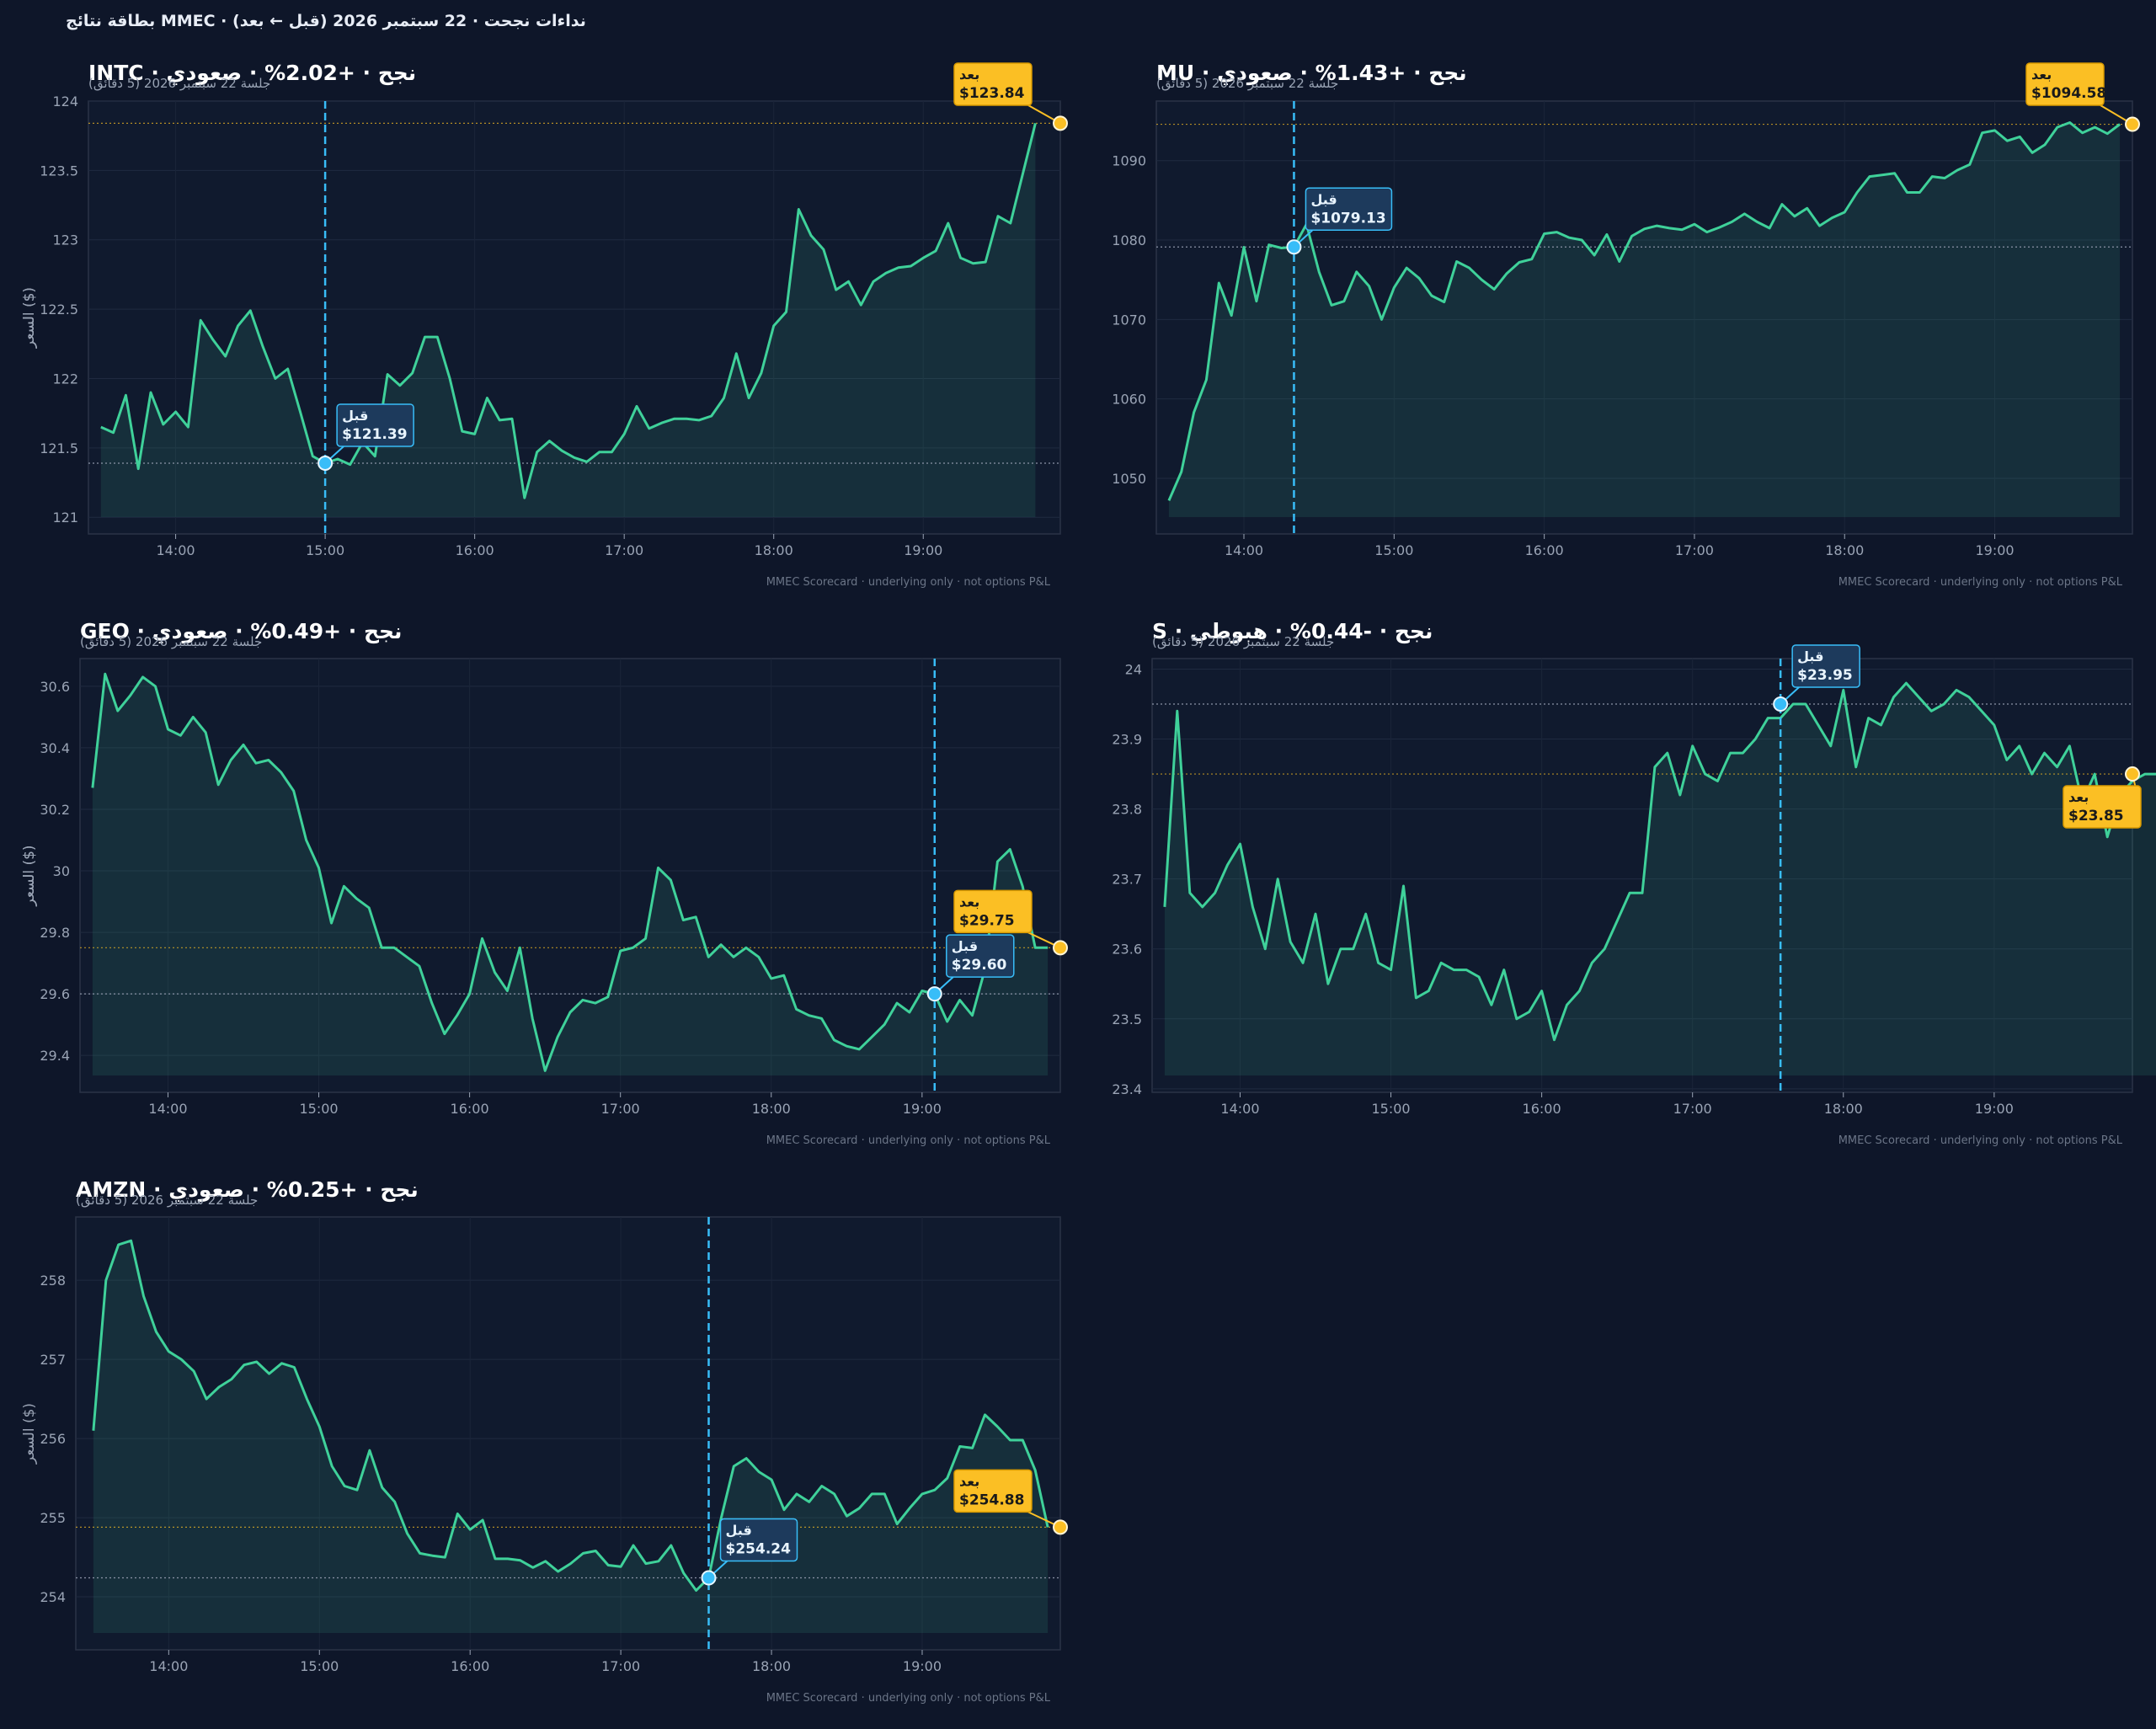 The image size is (2156, 1729). What do you see at coordinates (248, 1190) in the screenshot?
I see `panel-title: AMZN · نجح · +0.25% · صعودي` at bounding box center [248, 1190].